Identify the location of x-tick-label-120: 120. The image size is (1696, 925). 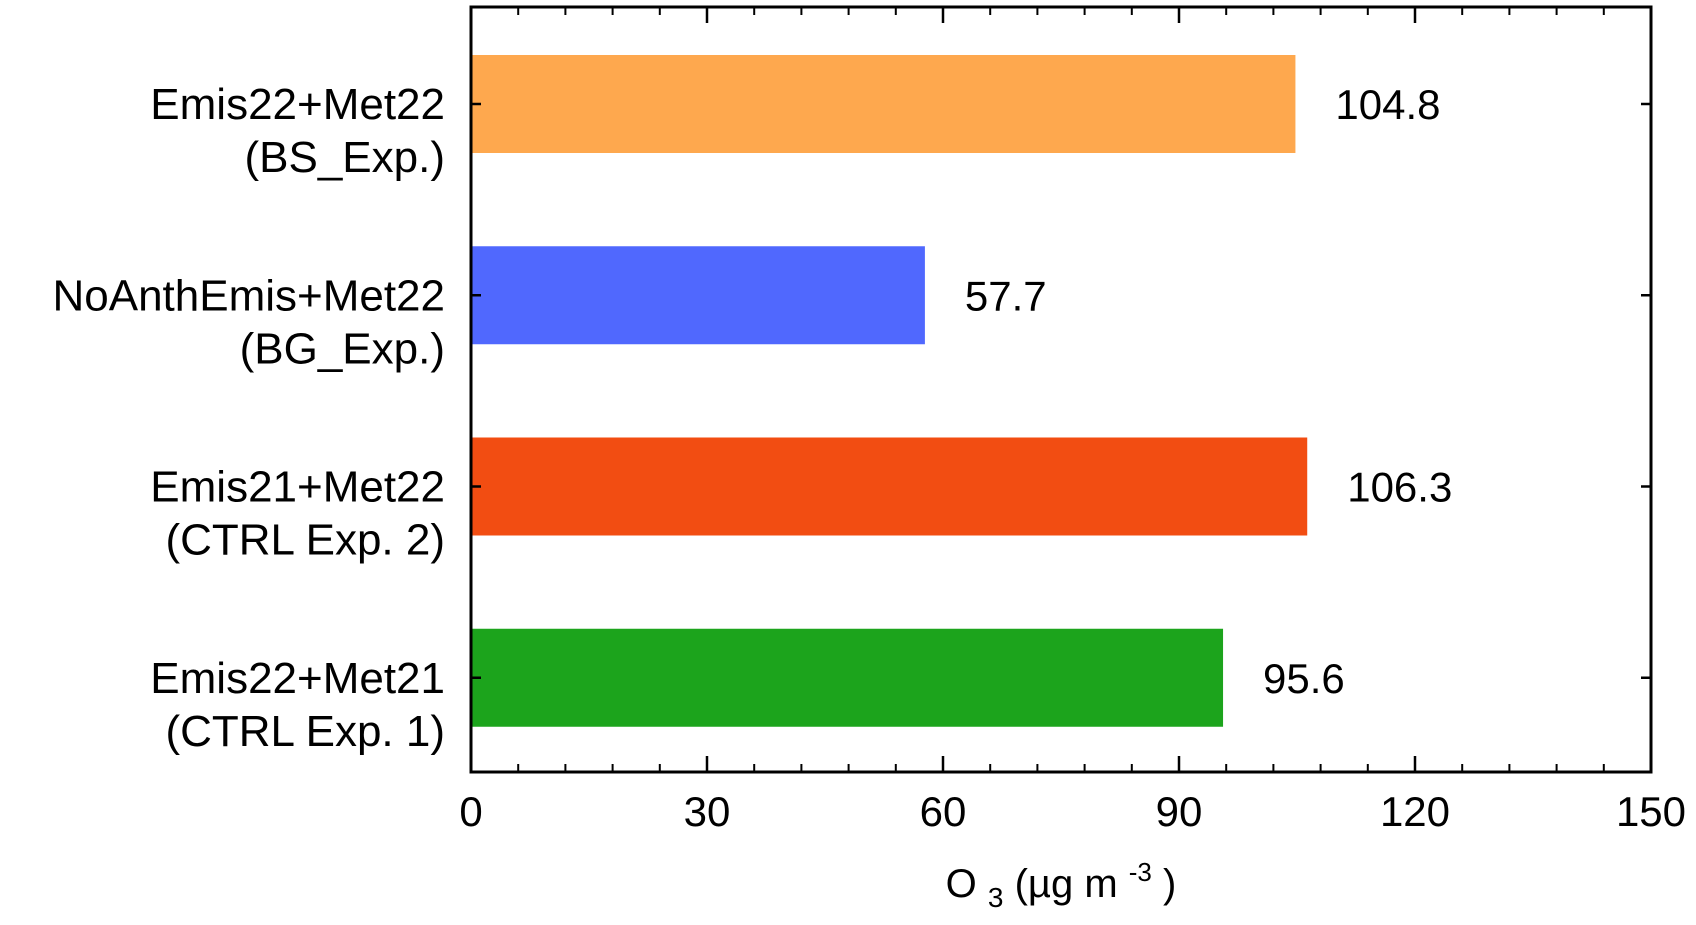
(1415, 811).